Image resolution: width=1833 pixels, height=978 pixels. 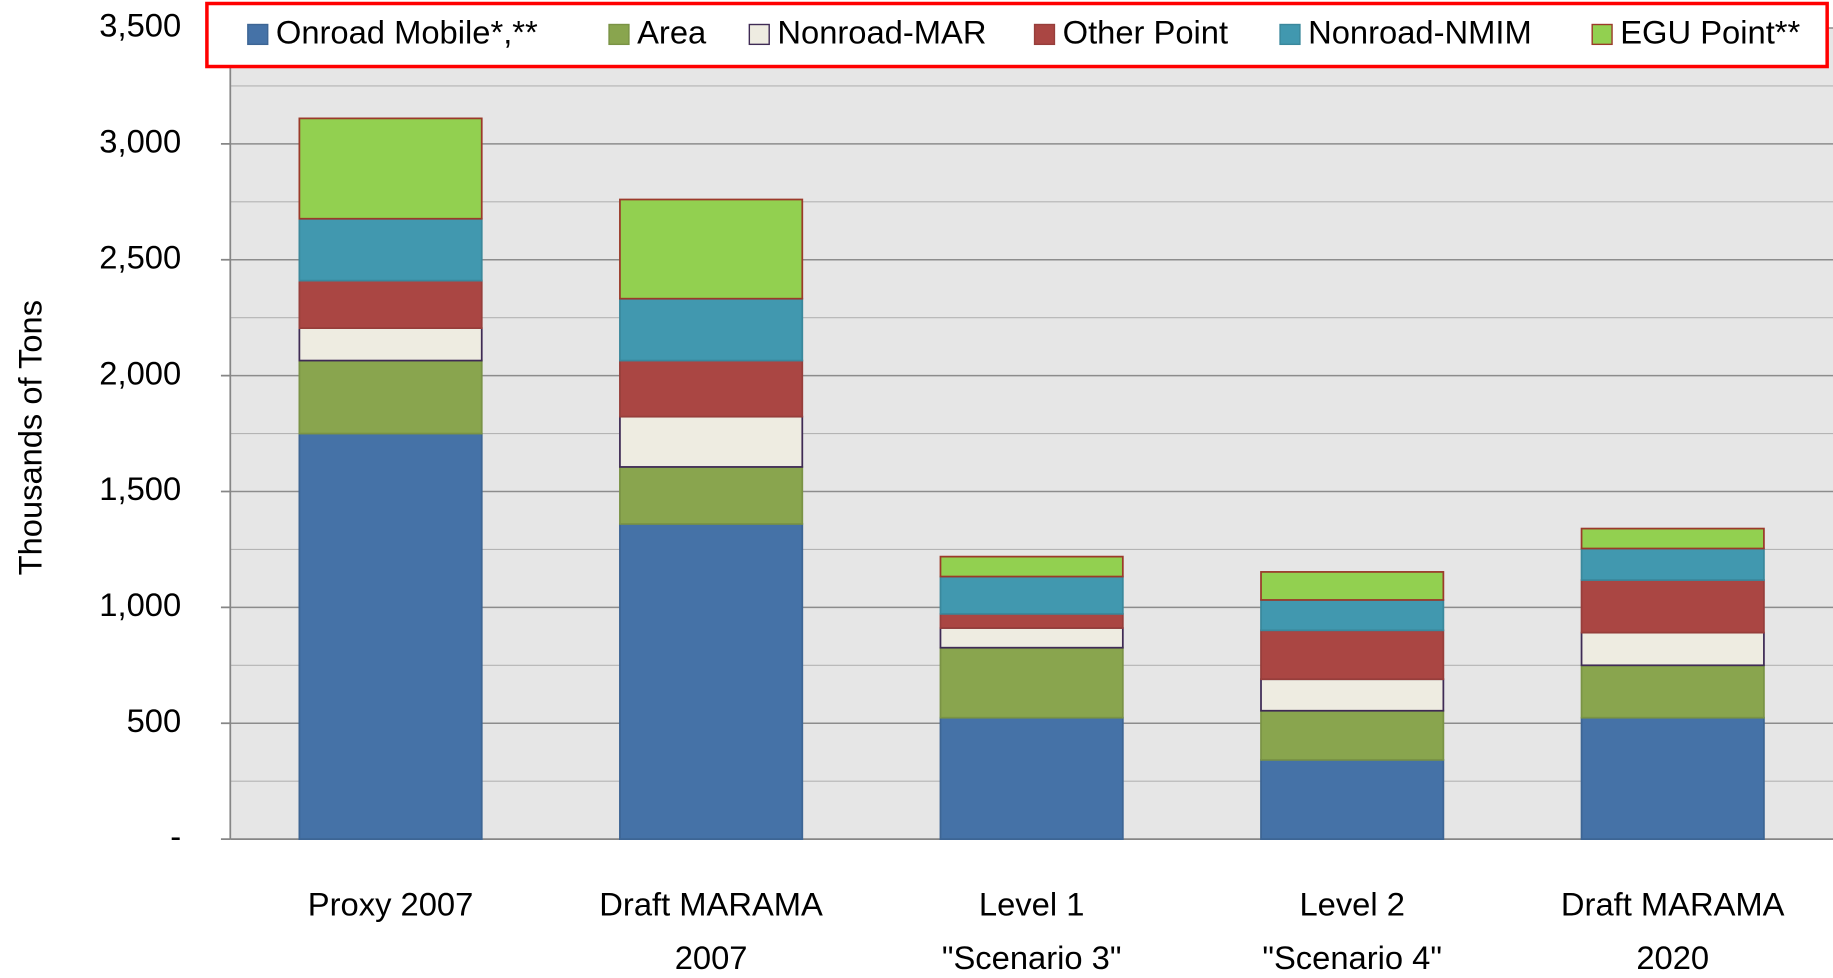 I want to click on x-tick-label: Level 2, so click(x=1351, y=903).